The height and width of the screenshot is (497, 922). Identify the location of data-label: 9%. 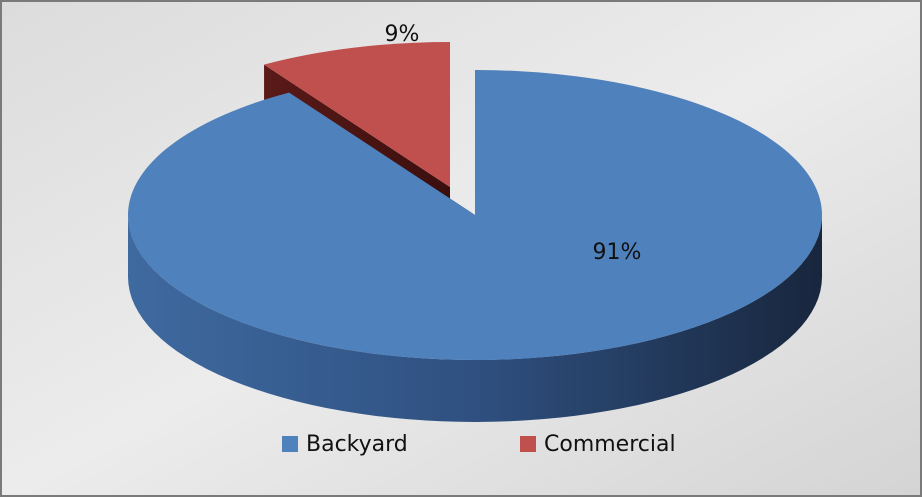
(402, 34).